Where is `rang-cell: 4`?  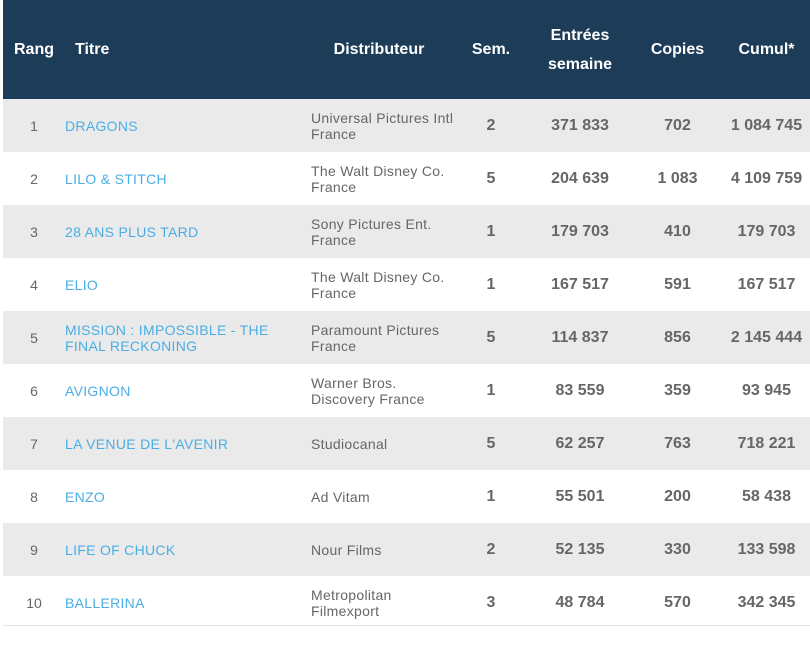 rang-cell: 4 is located at coordinates (34, 284).